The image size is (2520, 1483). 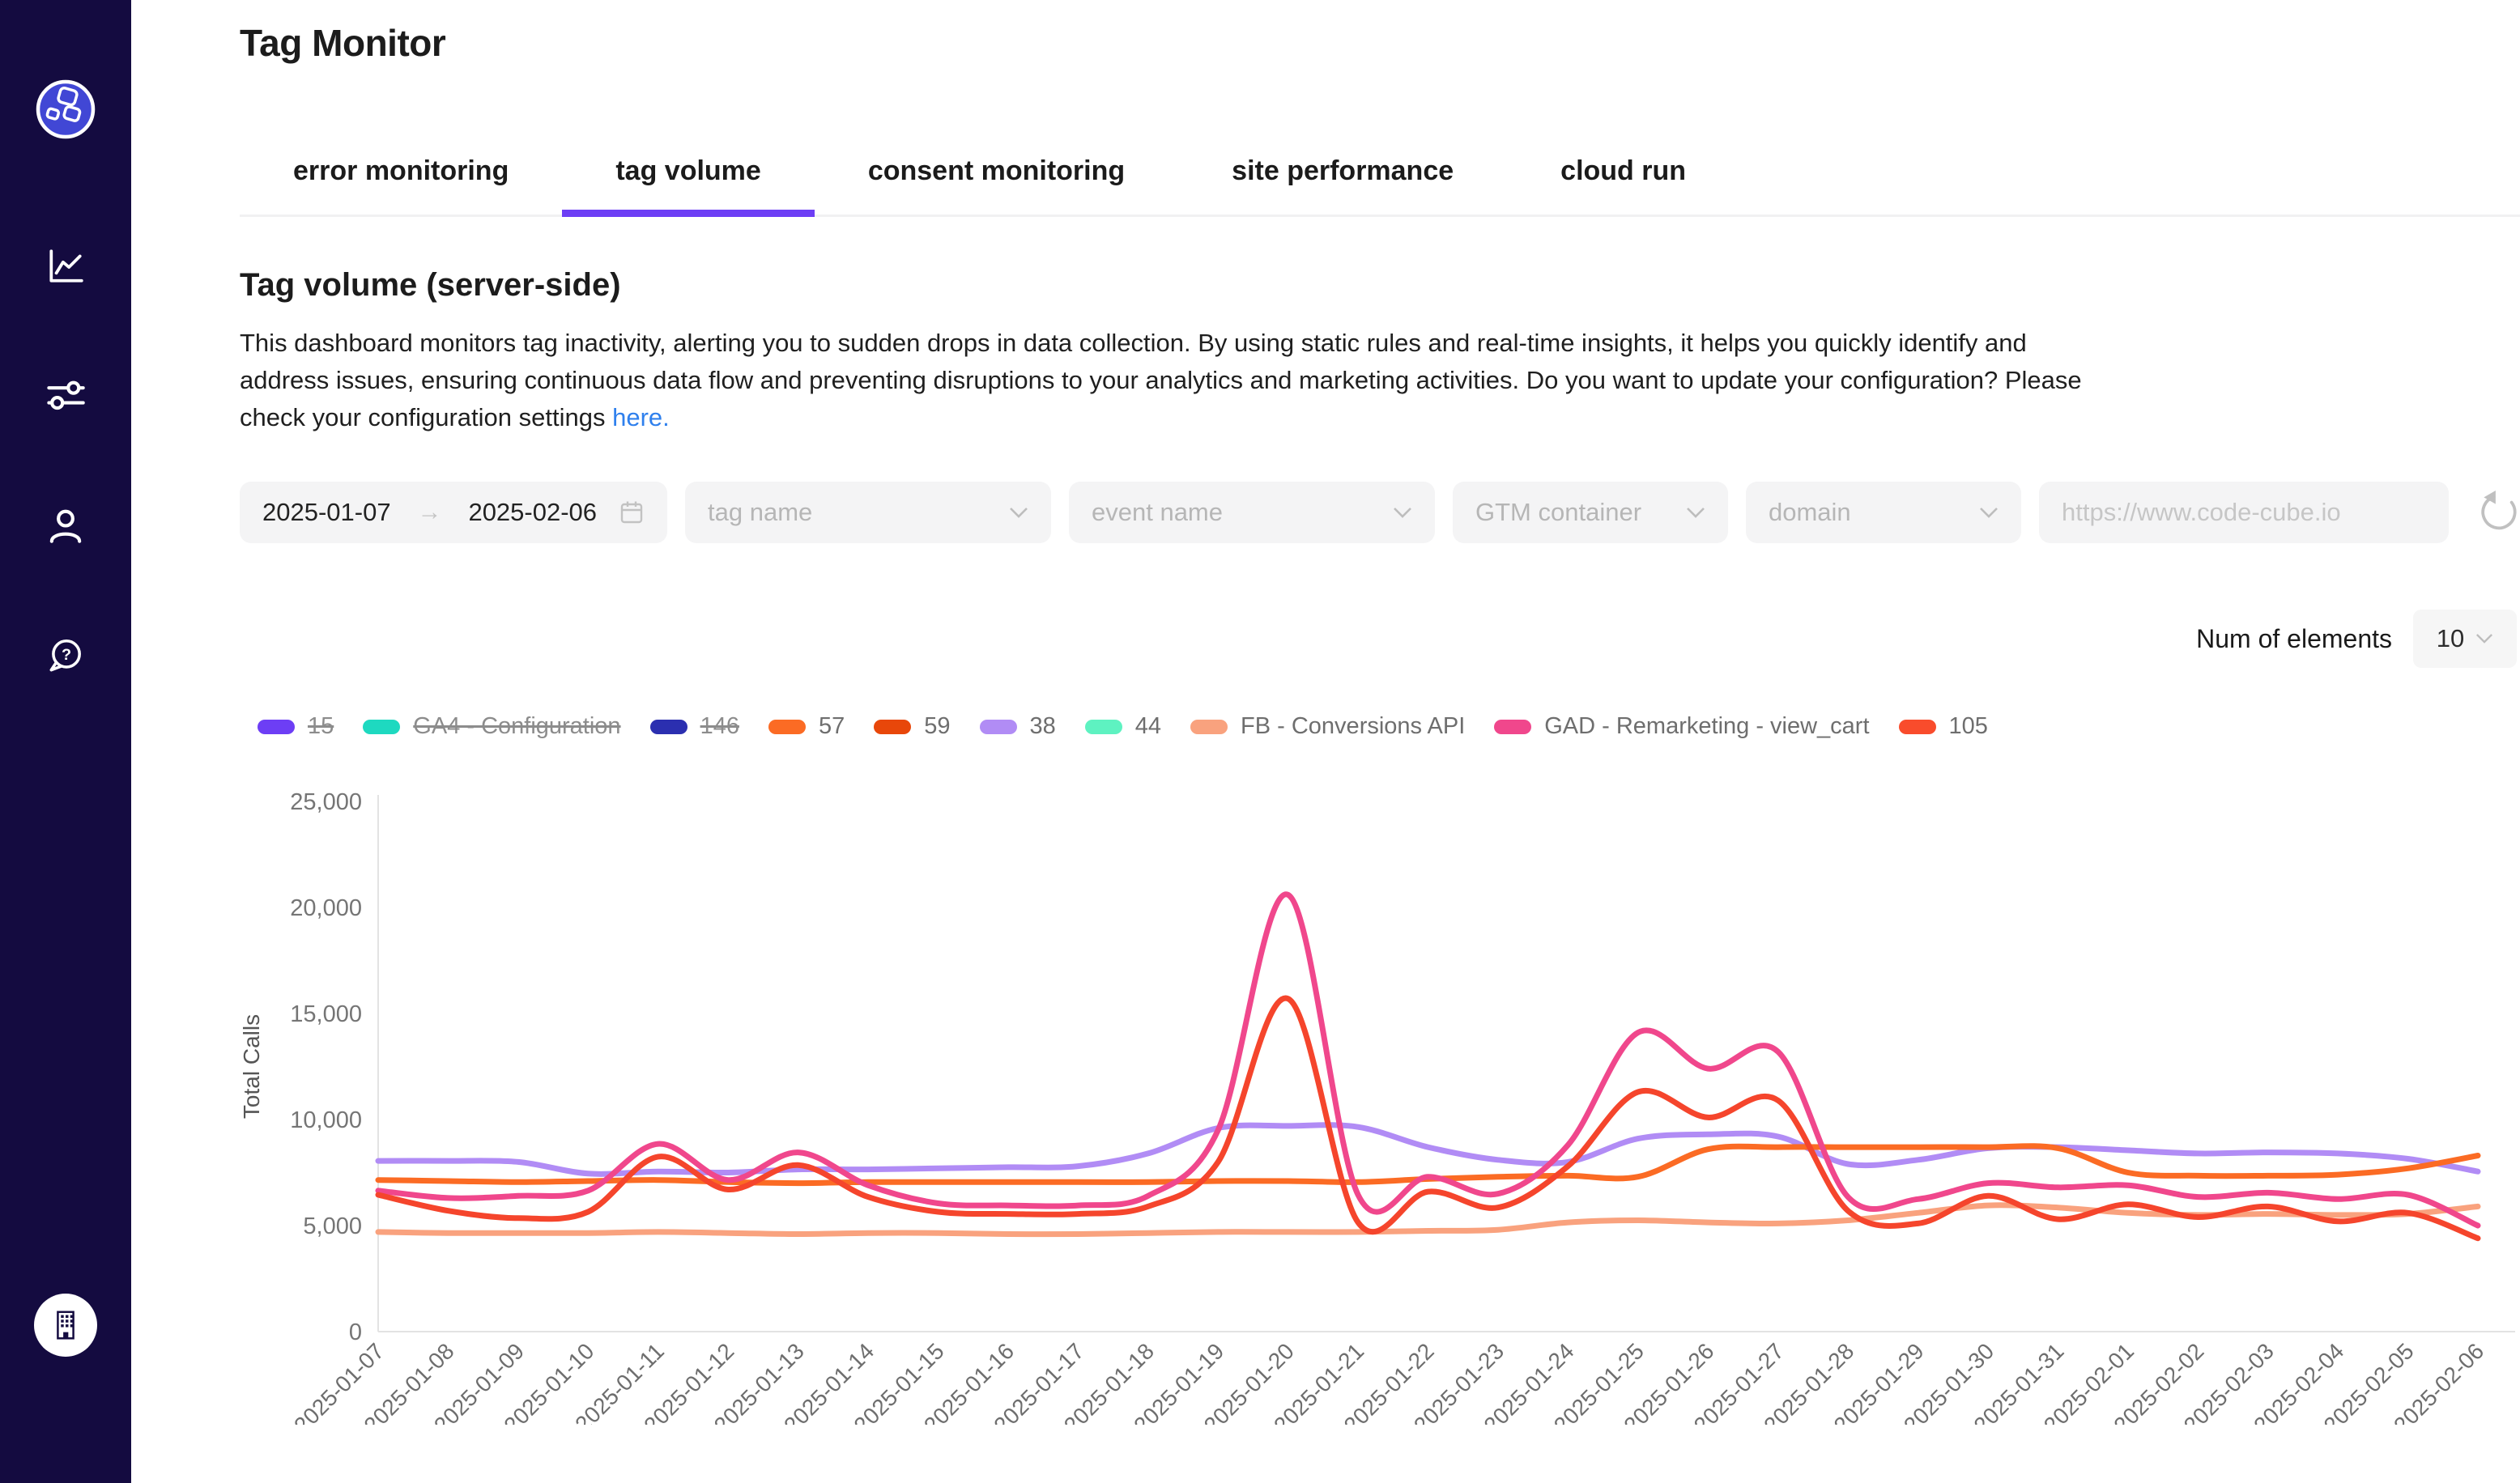 What do you see at coordinates (1624, 170) in the screenshot?
I see `tab-cloud-run: cloud run` at bounding box center [1624, 170].